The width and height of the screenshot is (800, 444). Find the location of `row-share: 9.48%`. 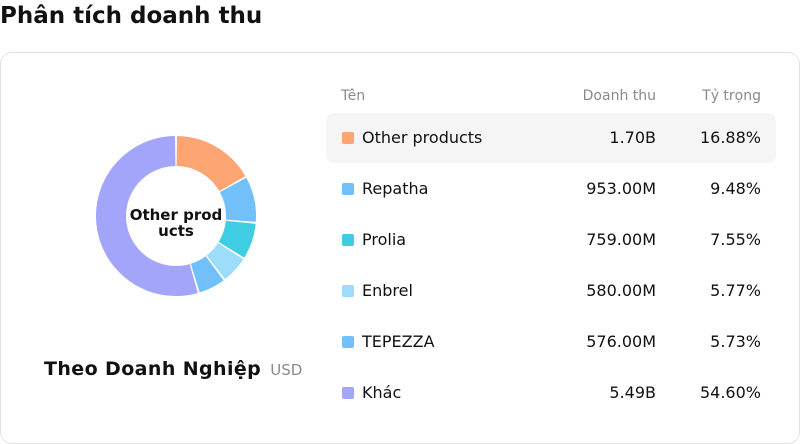

row-share: 9.48% is located at coordinates (735, 188).